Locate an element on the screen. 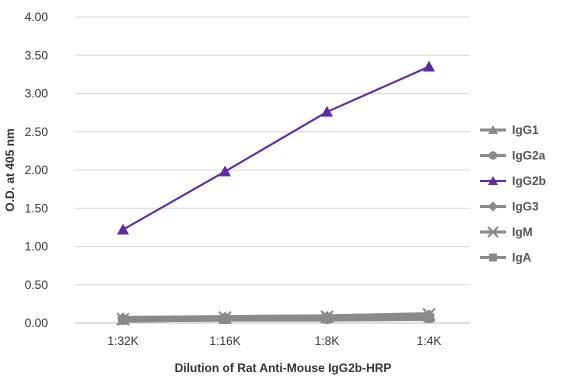 Image resolution: width=574 pixels, height=379 pixels. legend-label: IgM is located at coordinates (522, 232).